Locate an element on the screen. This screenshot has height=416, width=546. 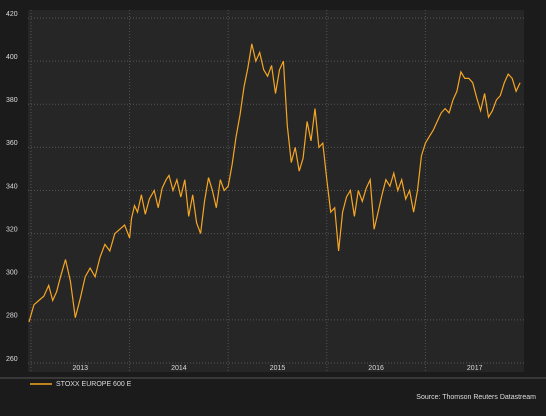
x-tick-label: 2015 is located at coordinates (278, 368).